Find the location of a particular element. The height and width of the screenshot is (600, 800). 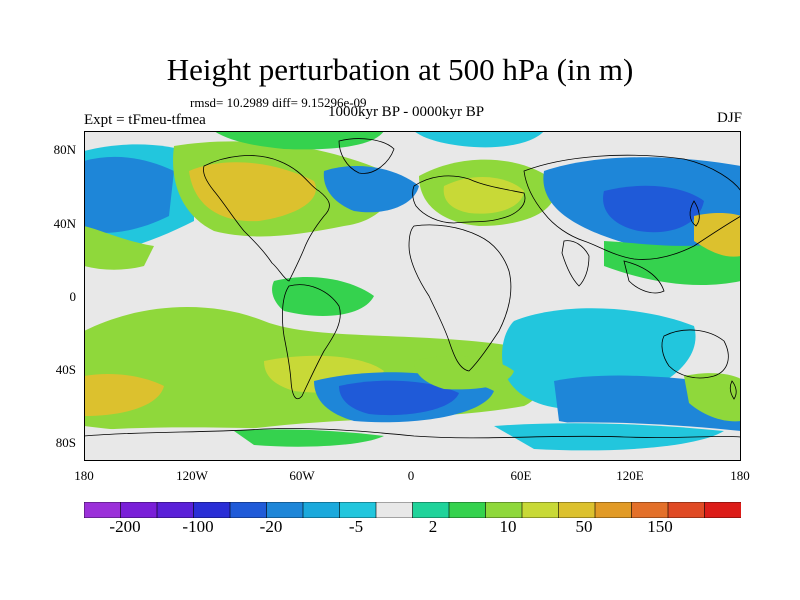

contour-asia-strong-negative is located at coordinates (653, 209).